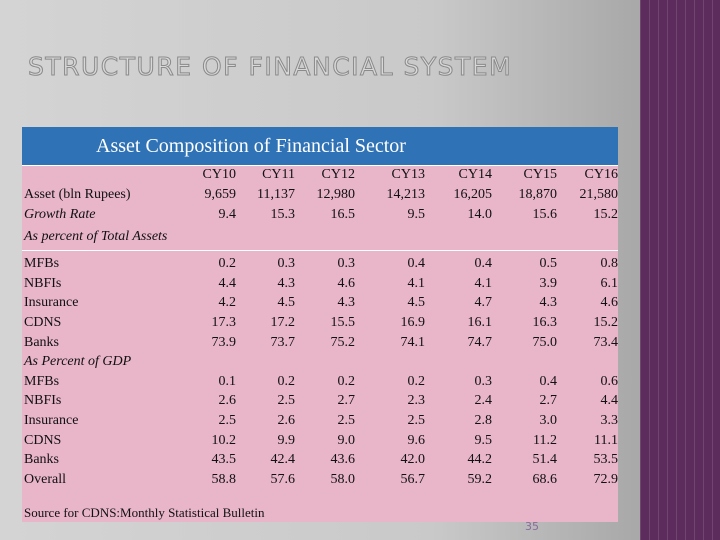 The height and width of the screenshot is (540, 720). I want to click on cell: 75.2, so click(343, 342).